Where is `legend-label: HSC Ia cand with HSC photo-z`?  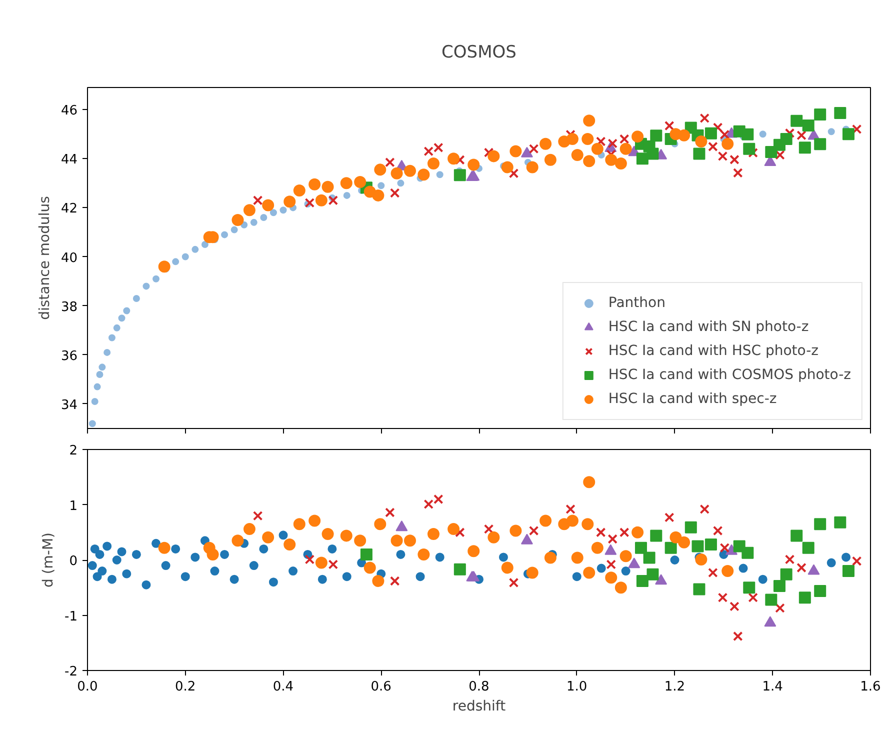 legend-label: HSC Ia cand with HSC photo-z is located at coordinates (713, 351).